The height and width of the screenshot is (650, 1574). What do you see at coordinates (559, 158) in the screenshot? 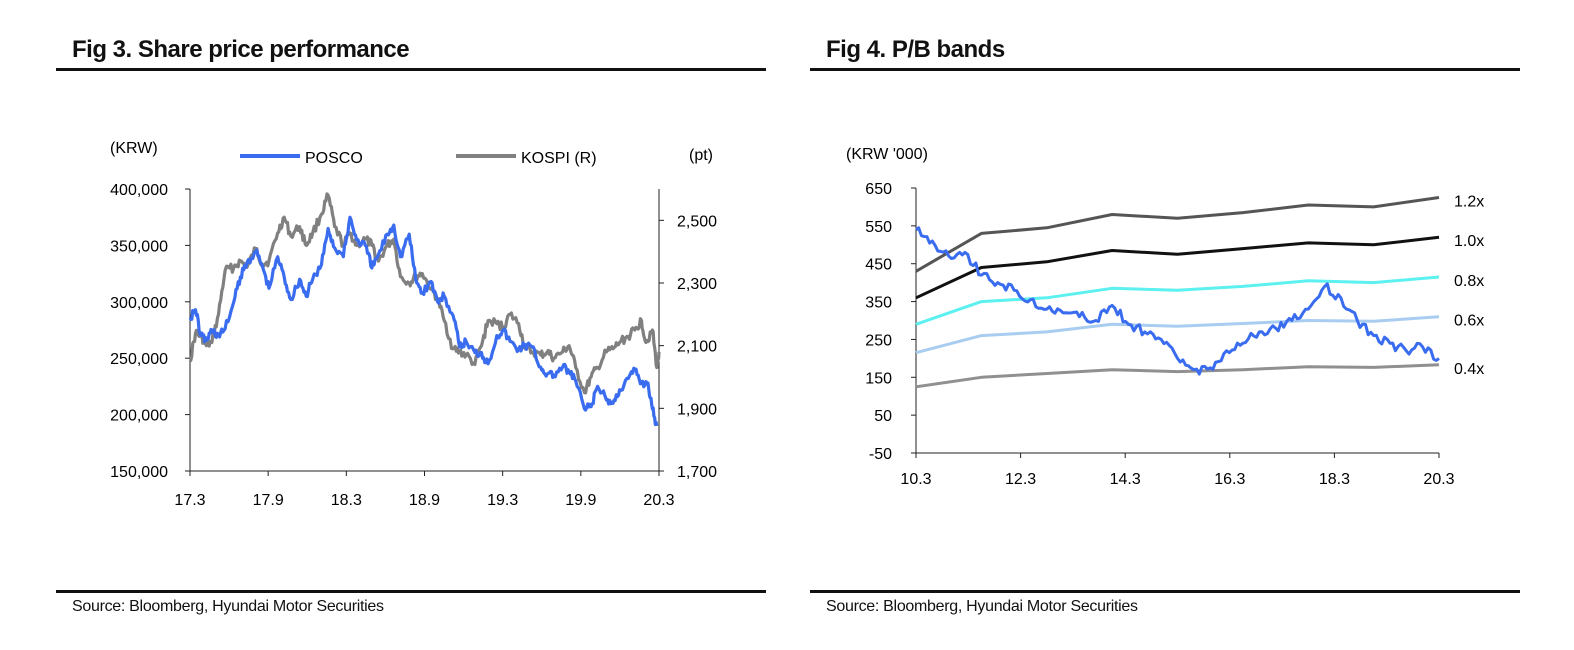
I see `kospi-r-legend-label: KOSPI (R)` at bounding box center [559, 158].